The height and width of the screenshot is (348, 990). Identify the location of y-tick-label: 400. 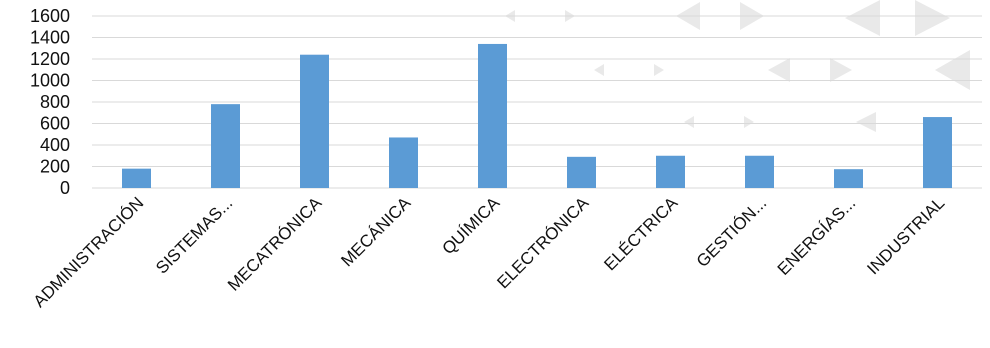
(55, 145).